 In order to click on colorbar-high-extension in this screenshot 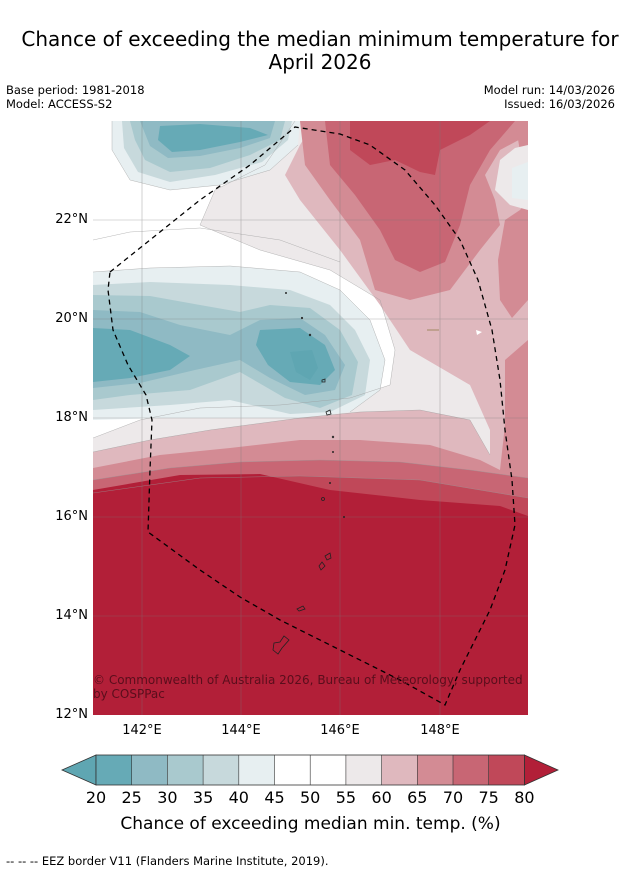, I will do `click(541, 770)`.